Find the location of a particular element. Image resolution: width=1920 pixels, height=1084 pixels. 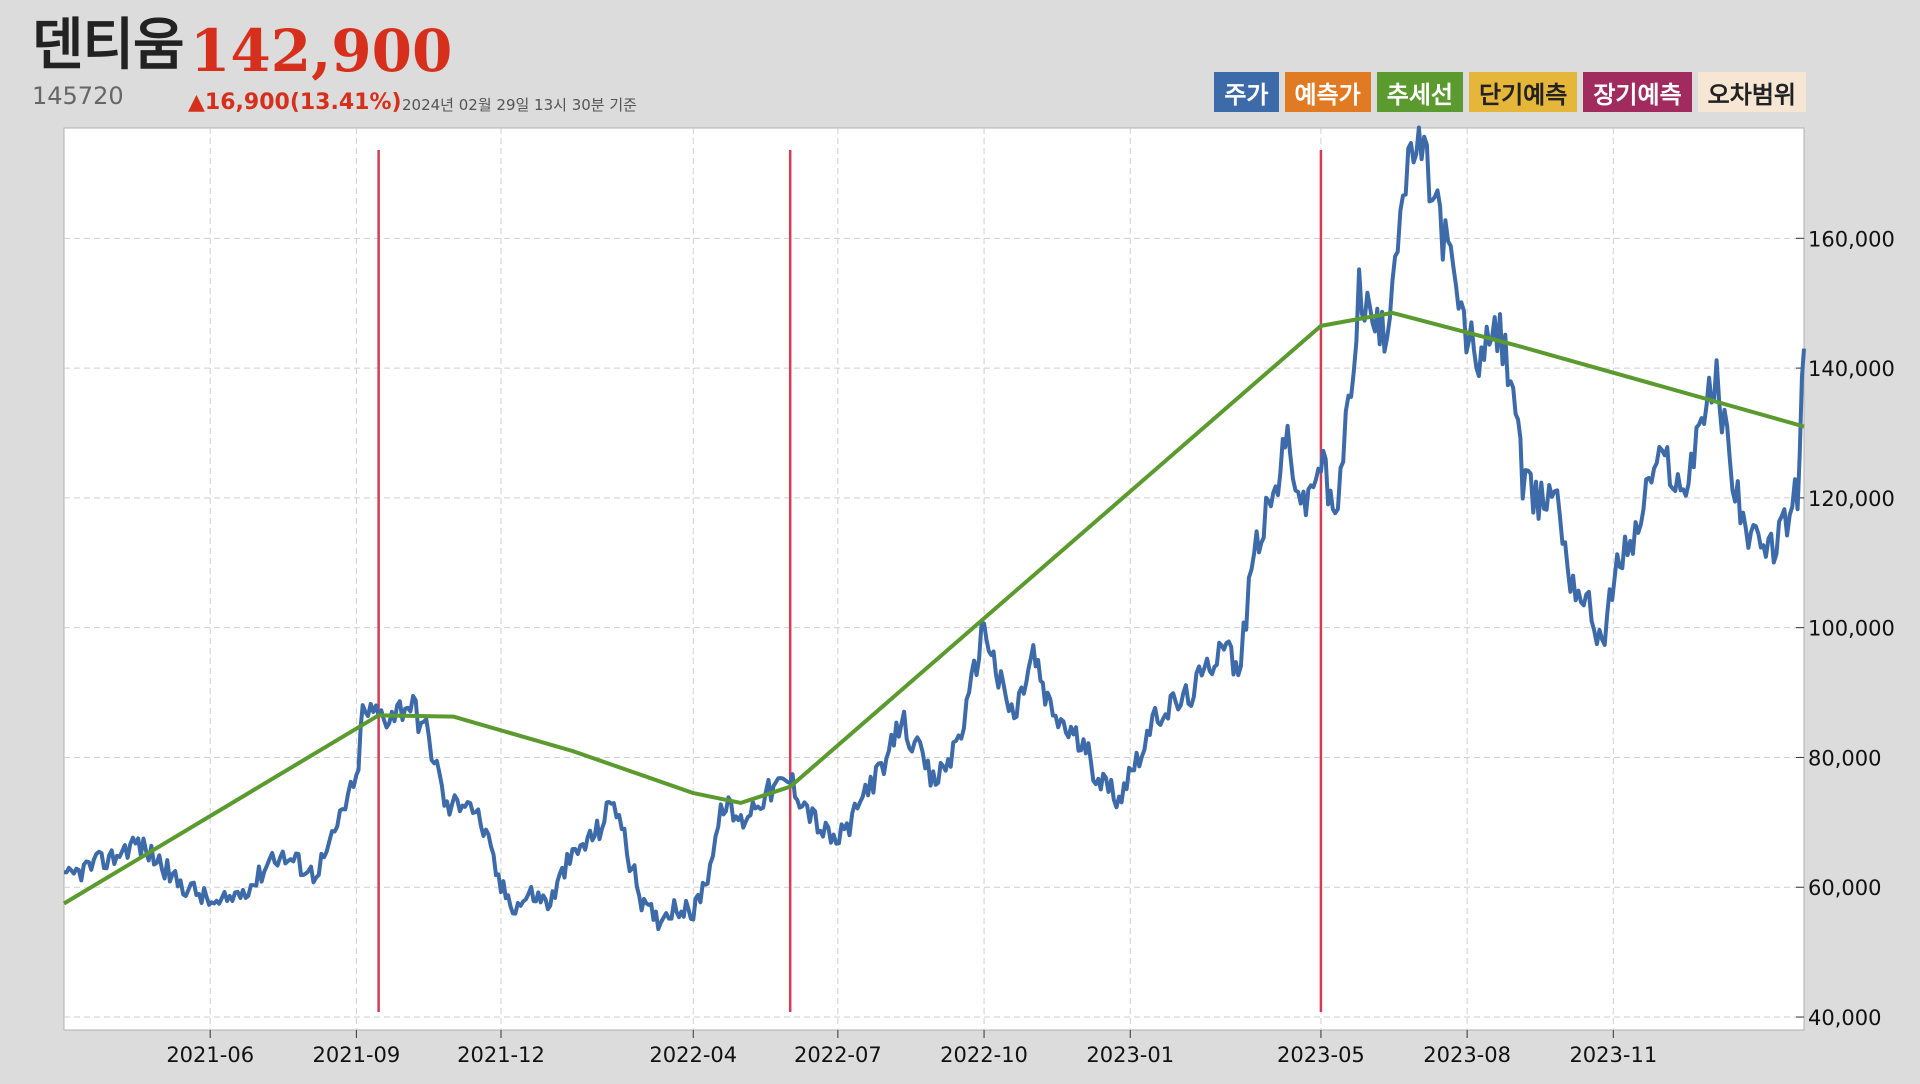

x-tick-label: 2021-09 is located at coordinates (357, 1055).